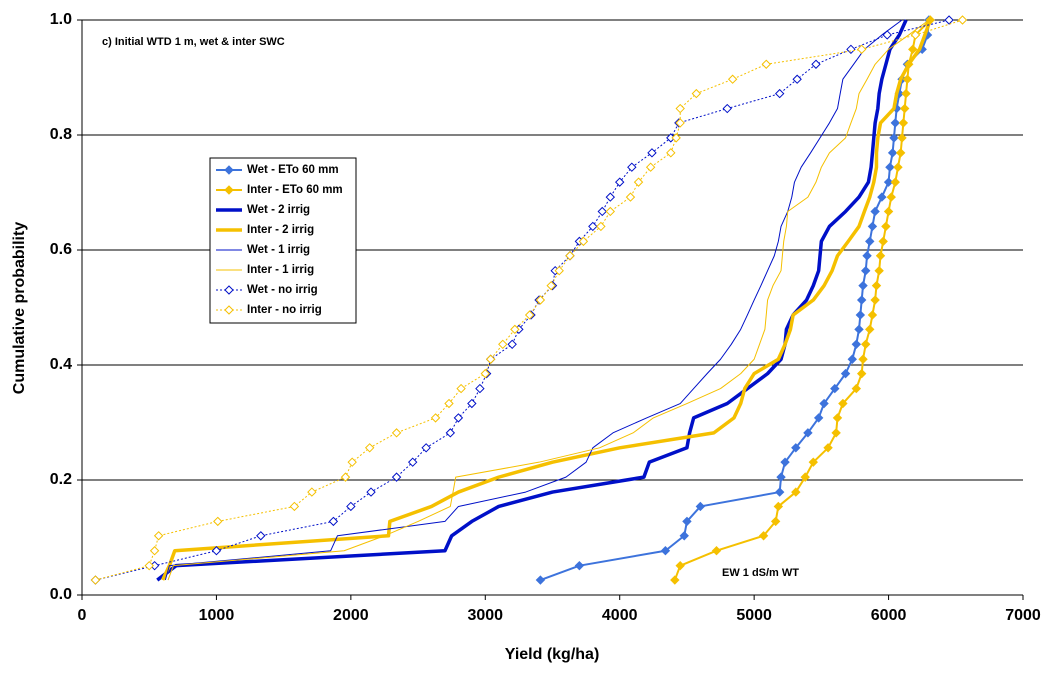 This screenshot has height=674, width=1058. Describe the element at coordinates (760, 573) in the screenshot. I see `annotation: EW 1 dS/m WT` at that location.